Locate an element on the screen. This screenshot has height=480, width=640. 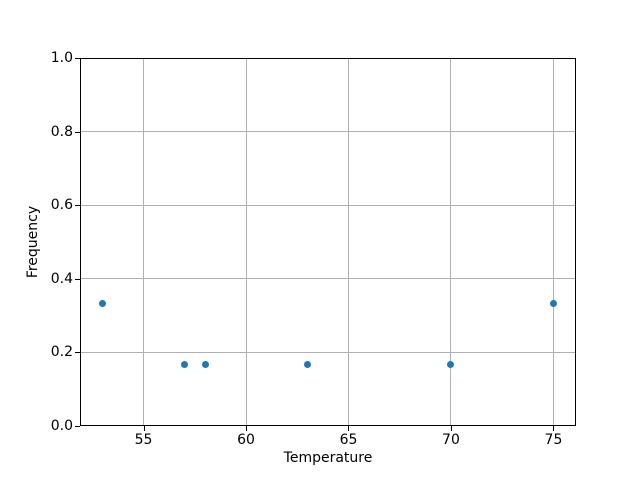
y-tick-label: 1.0 is located at coordinates (61, 58).